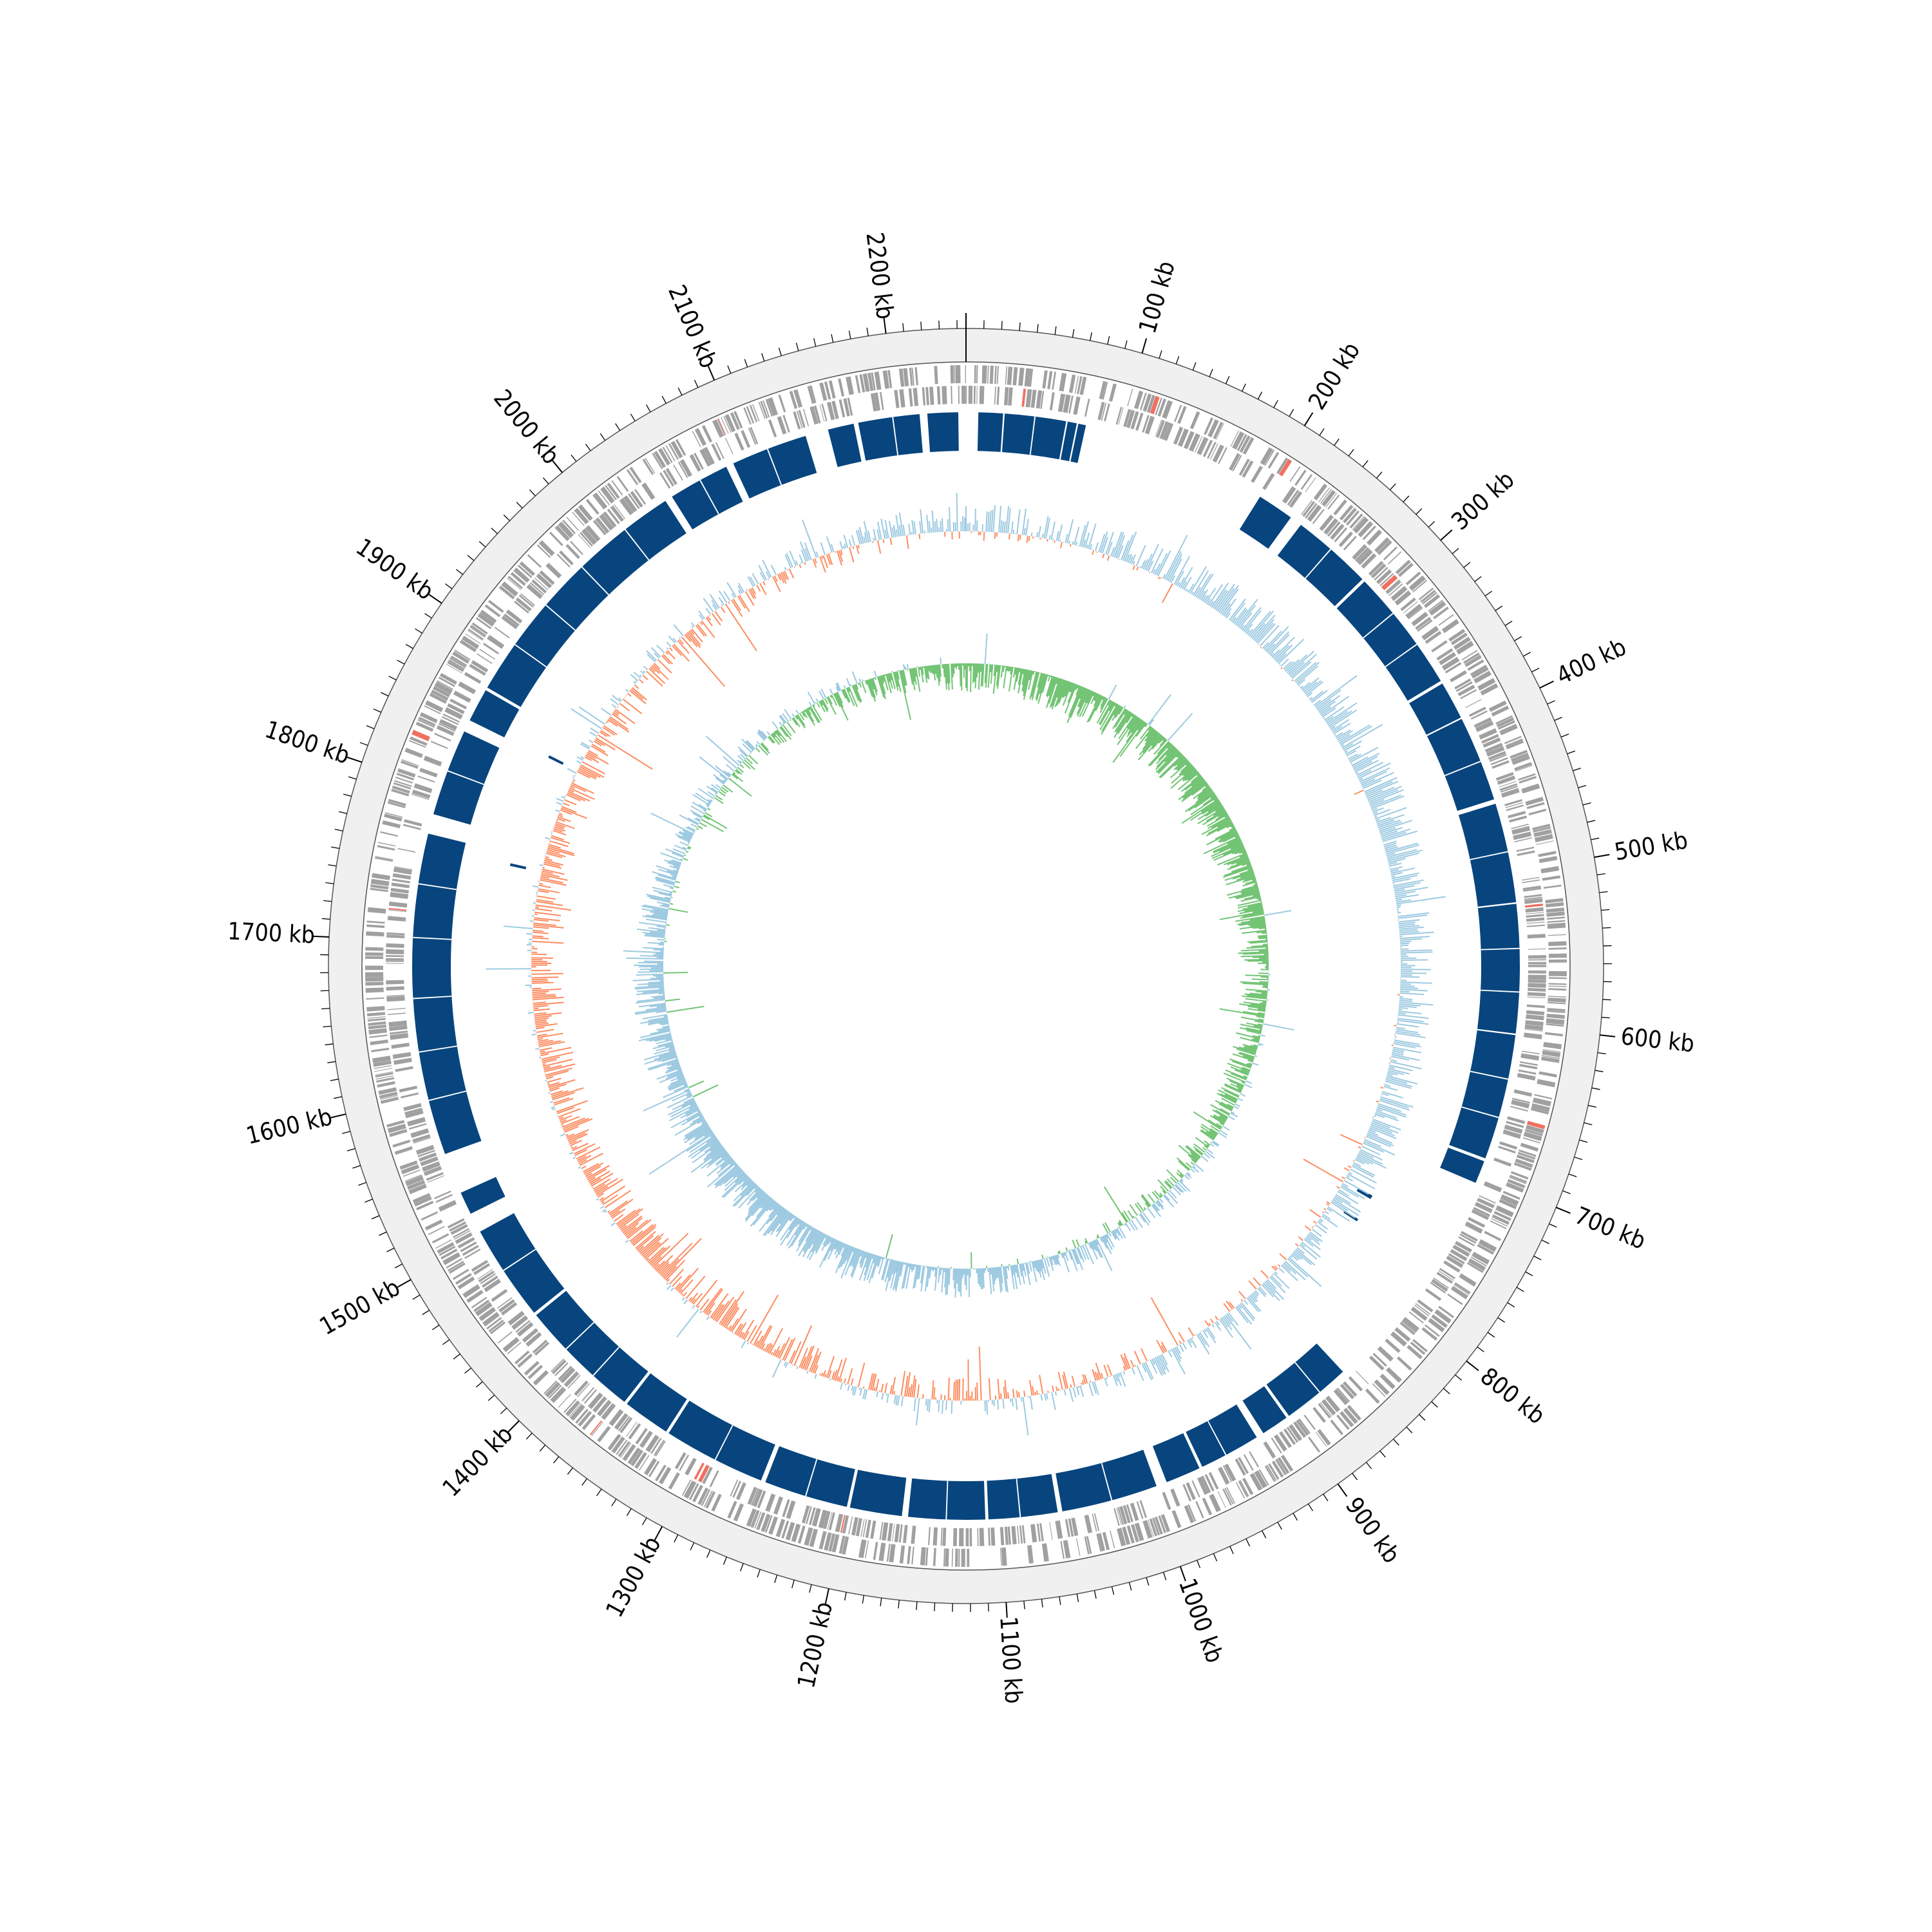 Image resolution: width=1932 pixels, height=1932 pixels. Describe the element at coordinates (879, 276) in the screenshot. I see `tick-label: 2200 kb` at that location.